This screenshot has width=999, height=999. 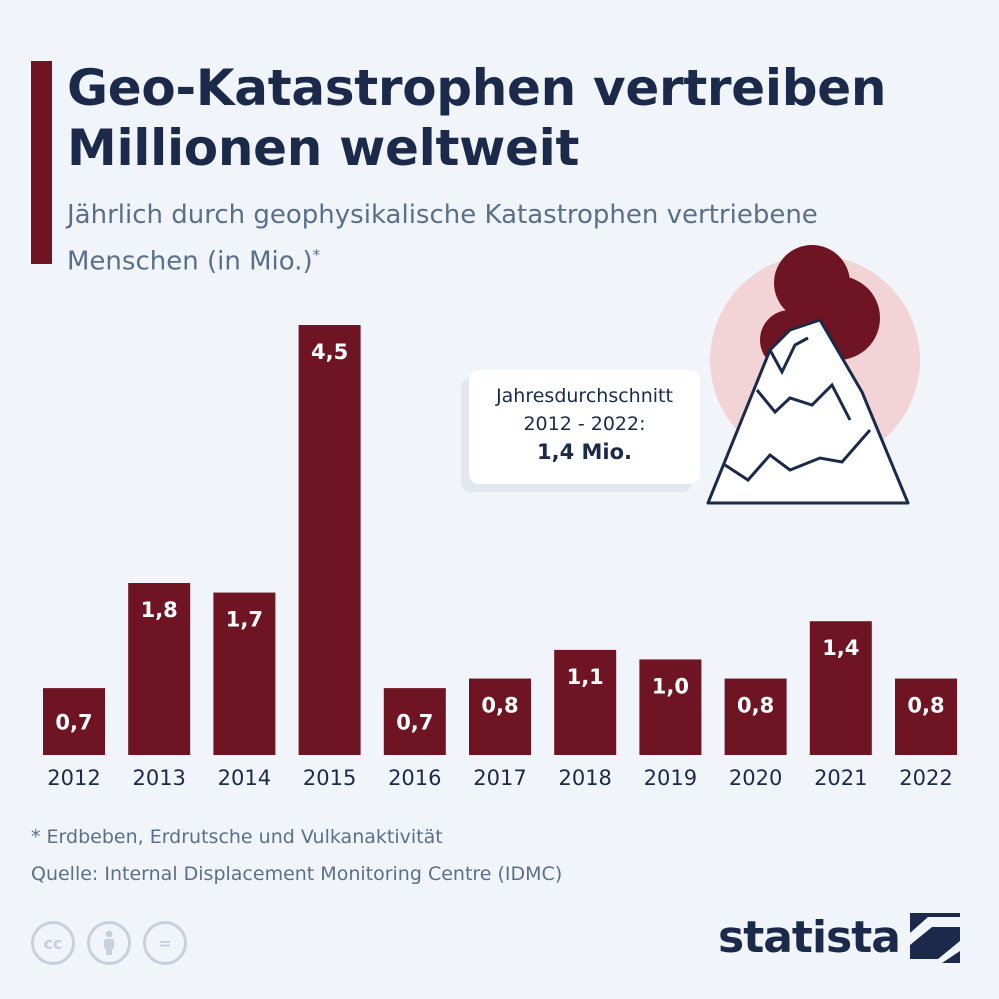 What do you see at coordinates (584, 778) in the screenshot?
I see `x-tick-label-2018: 2018` at bounding box center [584, 778].